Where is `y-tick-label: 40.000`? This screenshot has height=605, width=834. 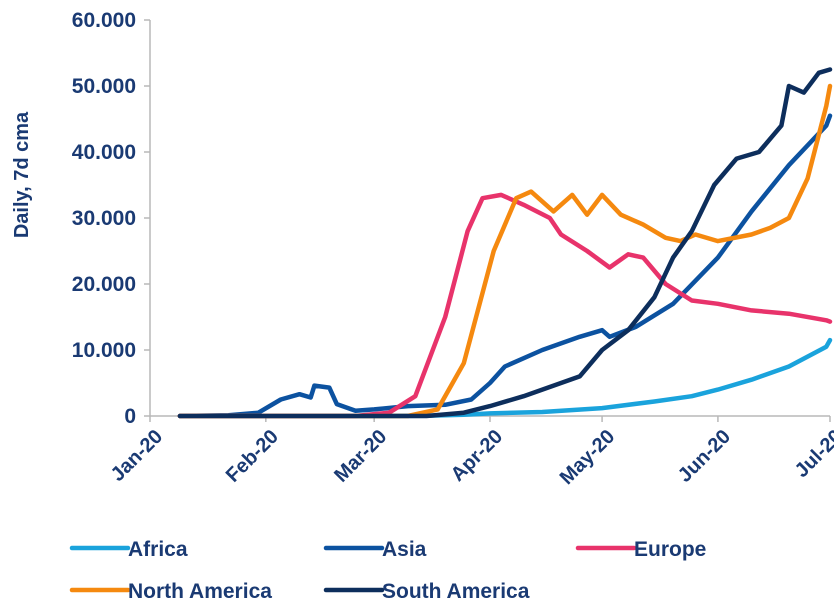 y-tick-label: 40.000 is located at coordinates (104, 152).